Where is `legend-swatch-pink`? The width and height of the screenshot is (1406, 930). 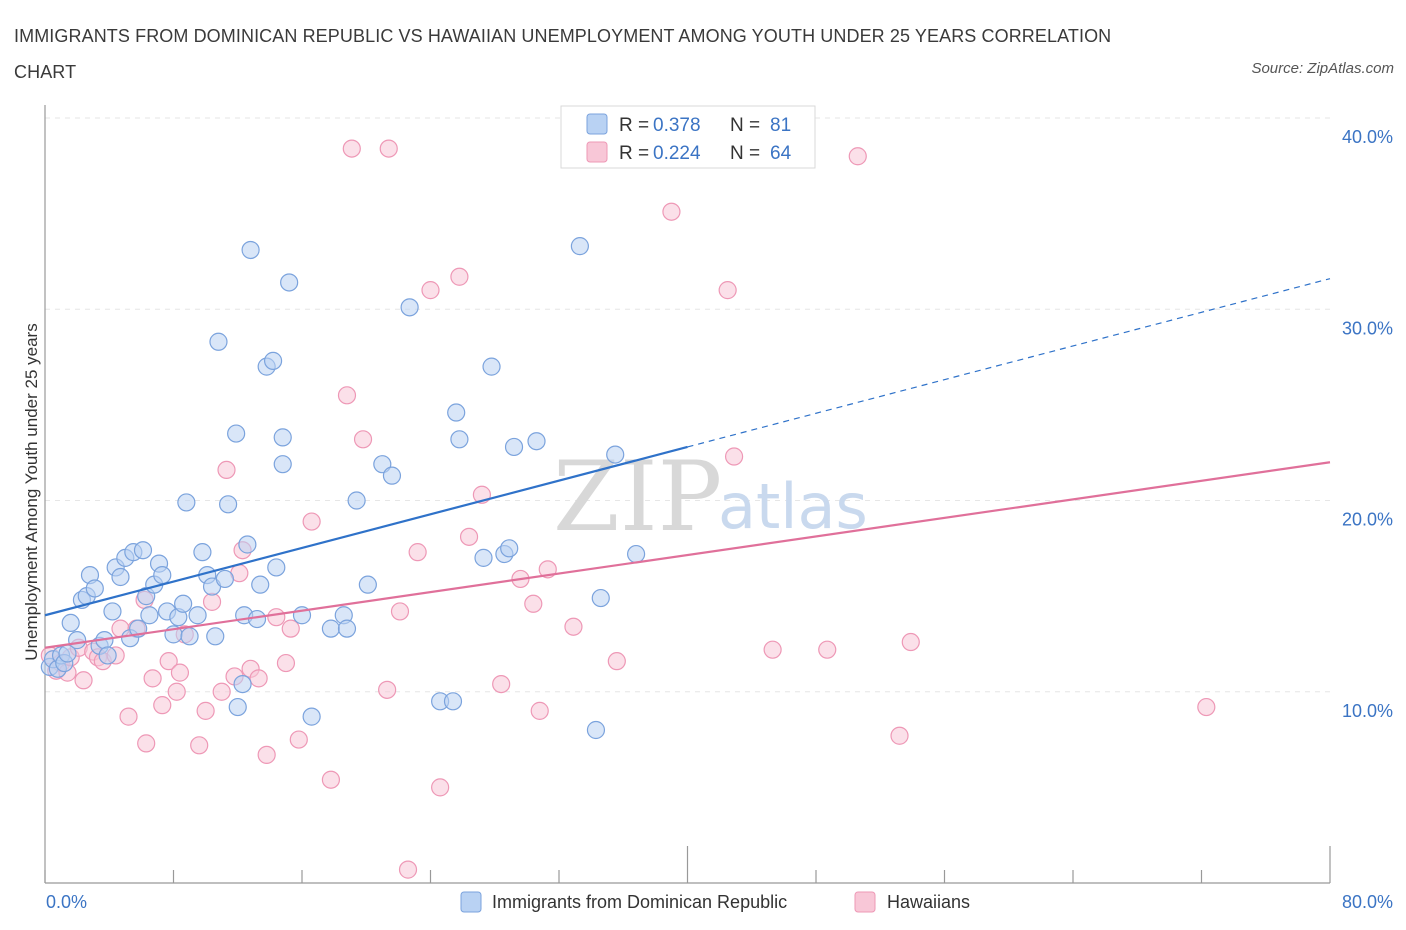
legend-swatch-pink is located at coordinates (597, 152).